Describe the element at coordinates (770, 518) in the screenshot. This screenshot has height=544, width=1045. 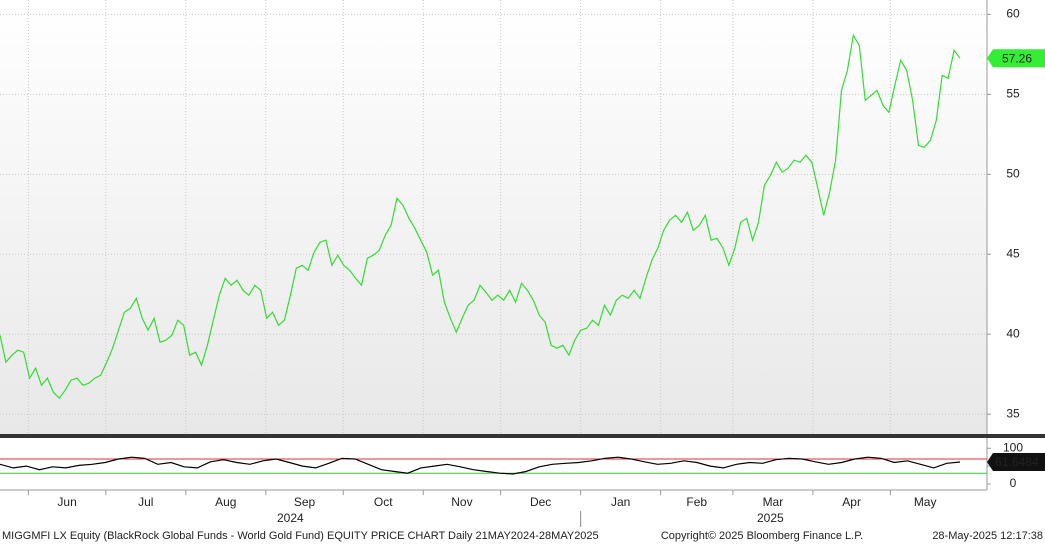
I see `year-label: 2025` at that location.